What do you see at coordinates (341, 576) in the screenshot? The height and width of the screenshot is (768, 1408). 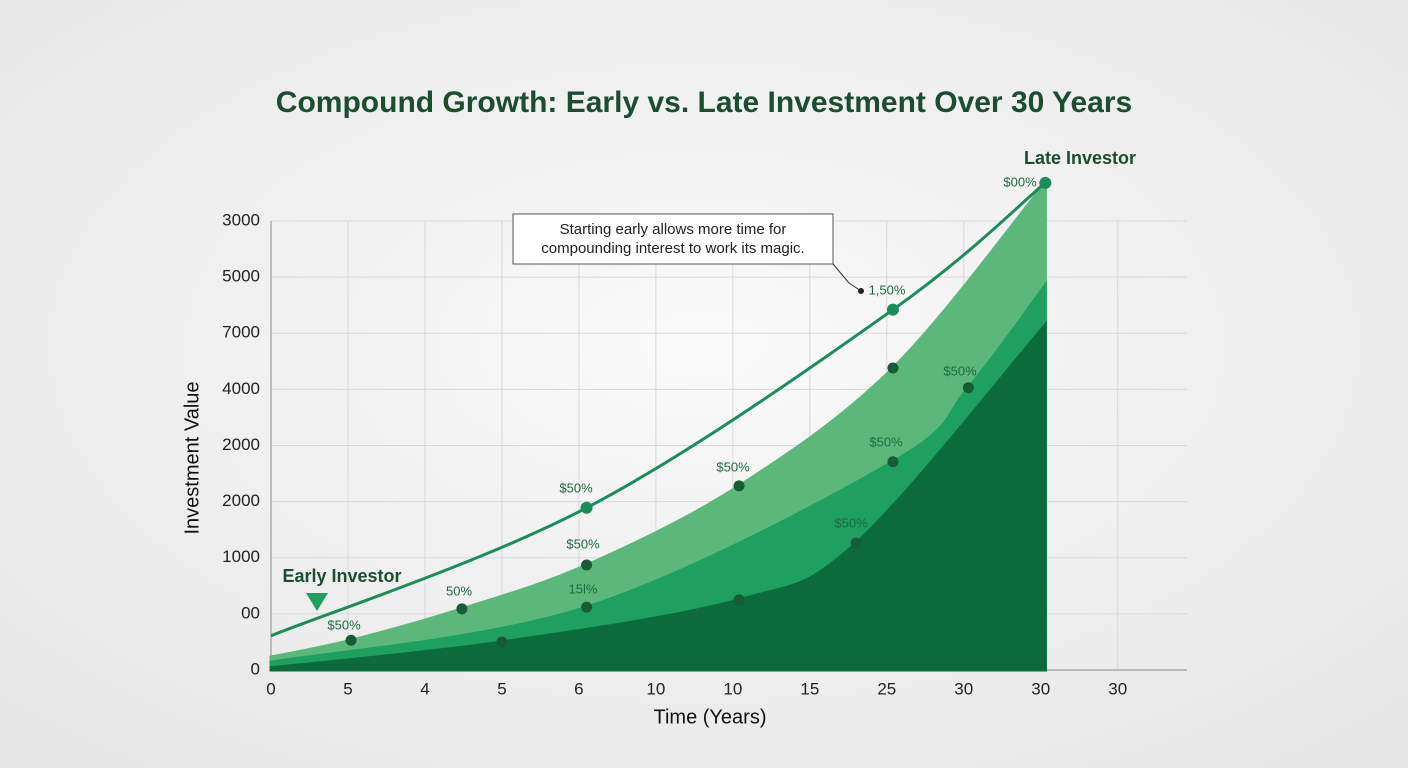 I see `series-label: Early Investor` at bounding box center [341, 576].